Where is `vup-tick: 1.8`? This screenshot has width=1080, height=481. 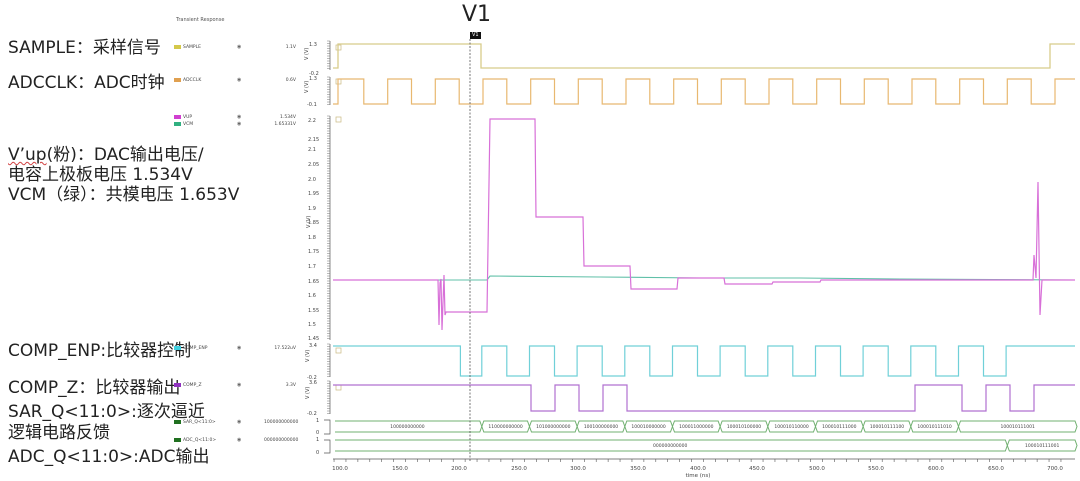 vup-tick: 1.8 is located at coordinates (312, 238).